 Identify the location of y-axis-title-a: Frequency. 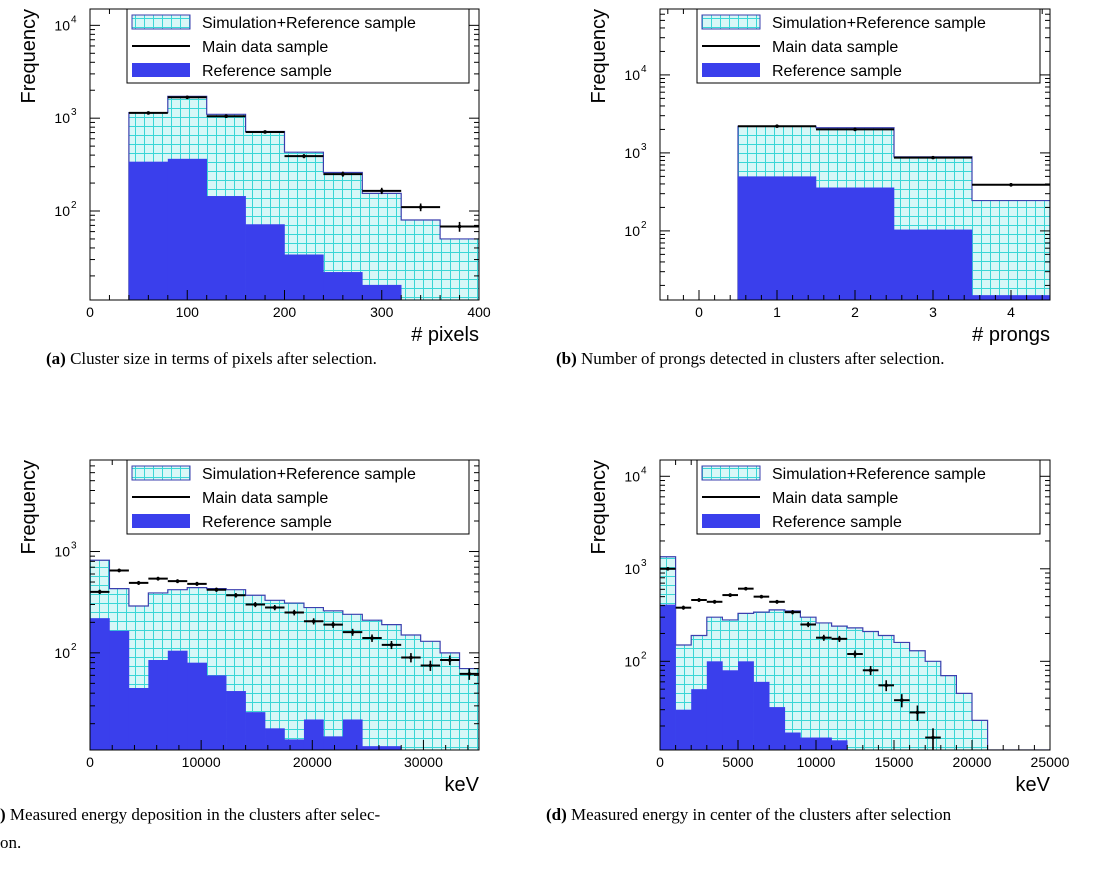
(29, 56).